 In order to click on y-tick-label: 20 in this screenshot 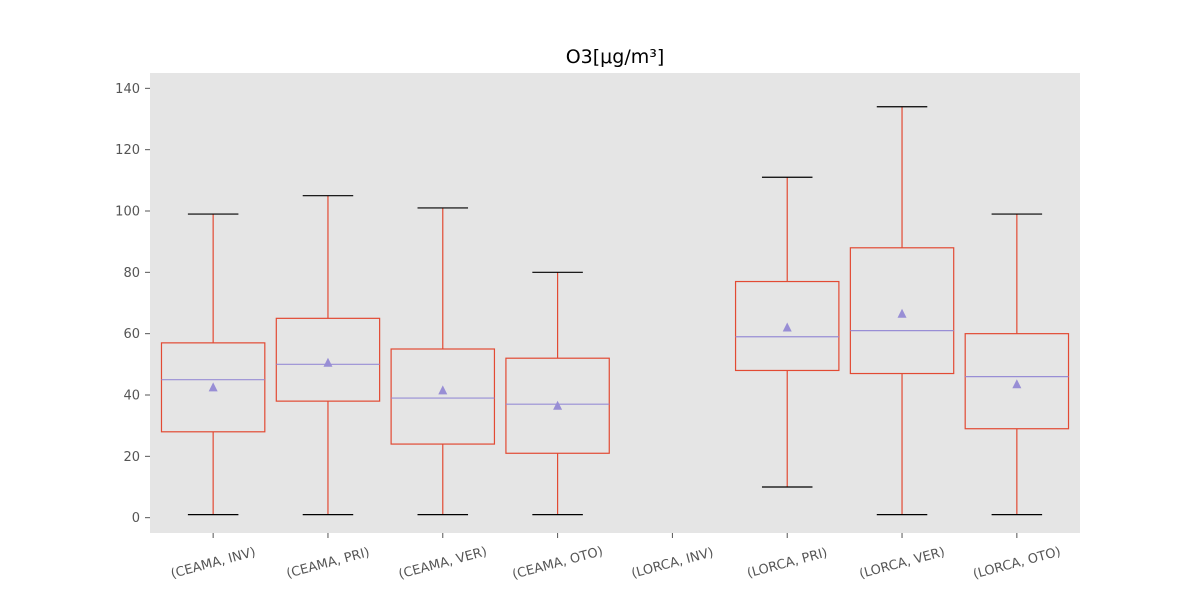, I will do `click(131, 457)`.